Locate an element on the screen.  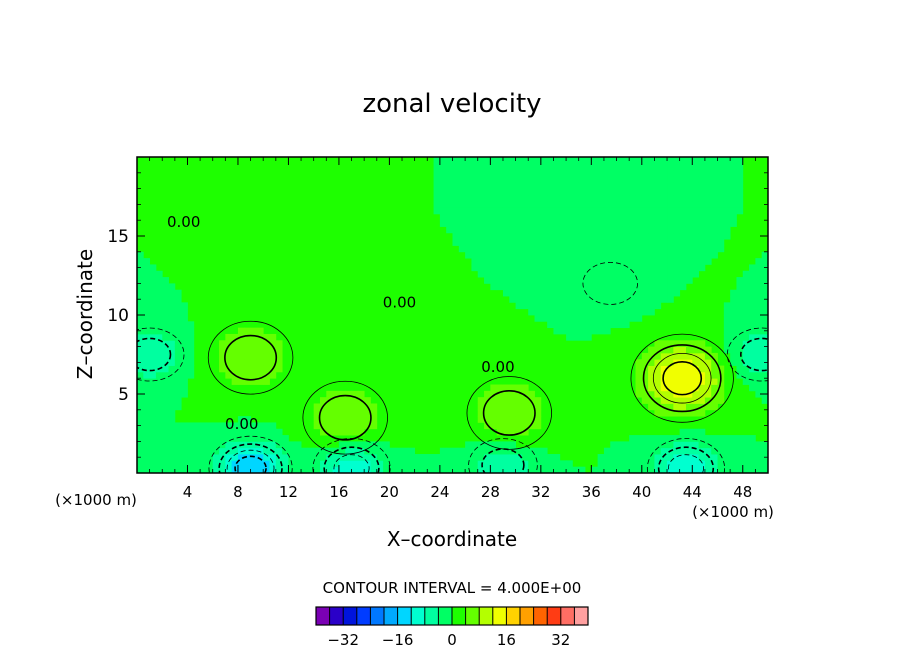
y-axis-label: Z–coordinate is located at coordinates (85, 314).